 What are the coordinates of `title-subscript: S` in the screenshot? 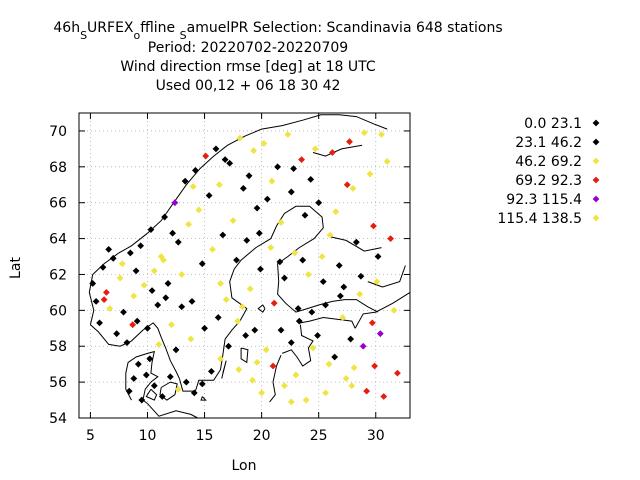 It's located at (183, 35).